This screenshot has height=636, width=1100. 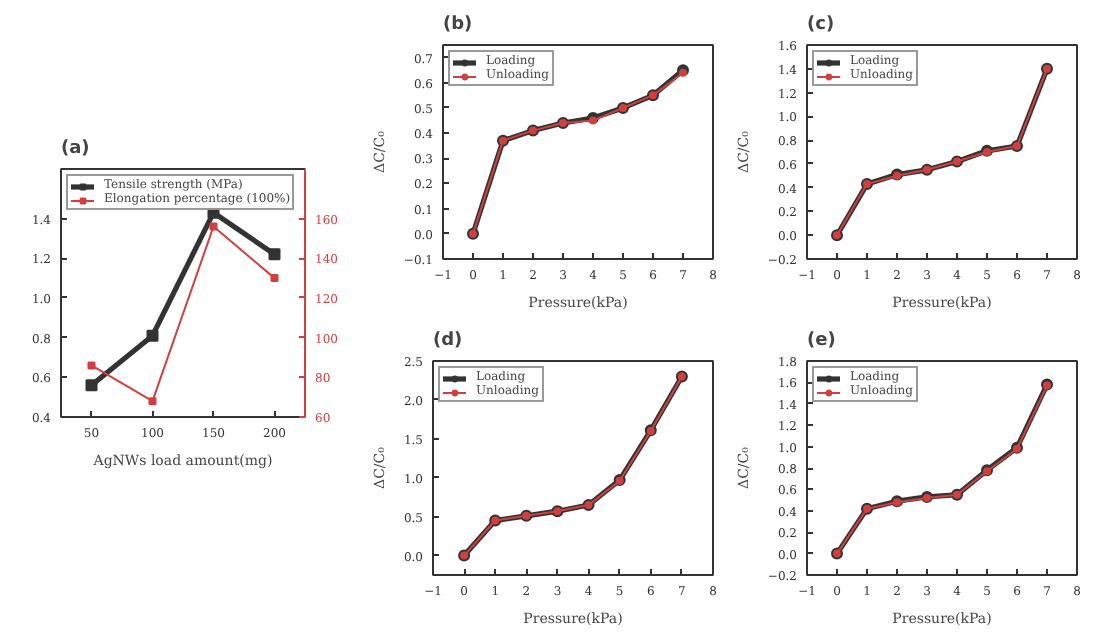 I want to click on chart-title: (a), so click(x=75, y=149).